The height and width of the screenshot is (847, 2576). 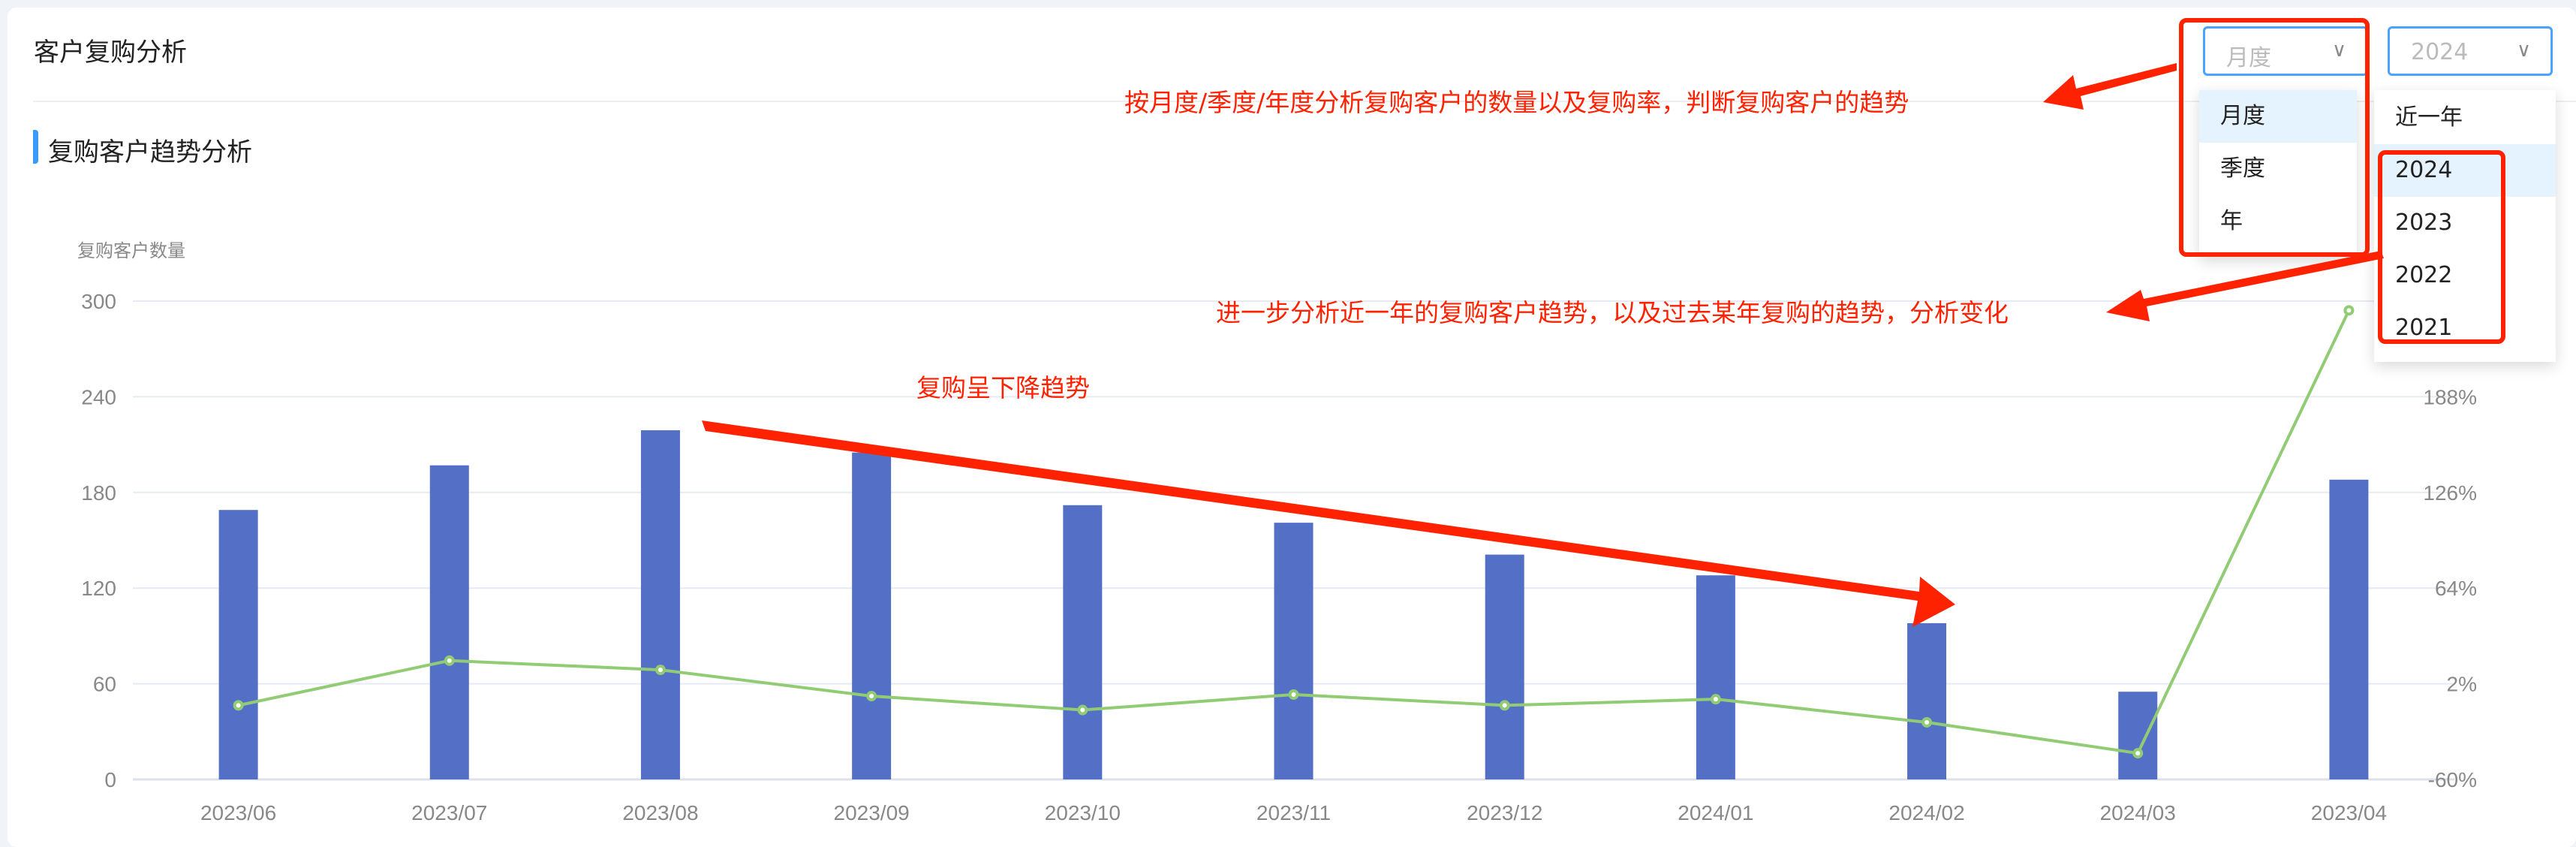 I want to click on year-select: 2024 ∨, so click(x=2470, y=51).